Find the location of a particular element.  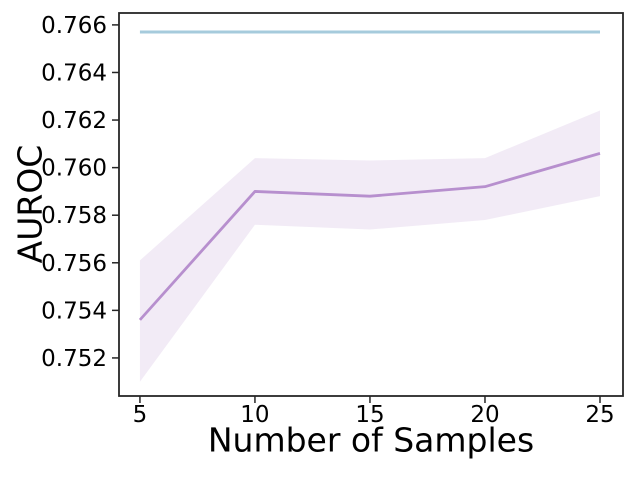

x-tick-label: 10 is located at coordinates (254, 415).